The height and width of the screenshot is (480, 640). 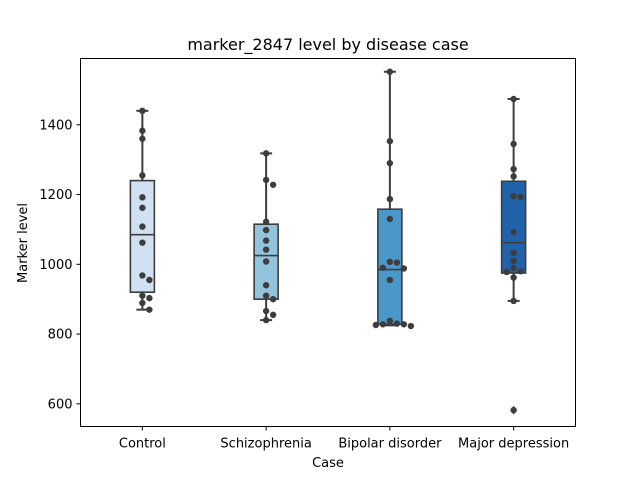 What do you see at coordinates (23, 243) in the screenshot?
I see `y-axis-label: Marker level` at bounding box center [23, 243].